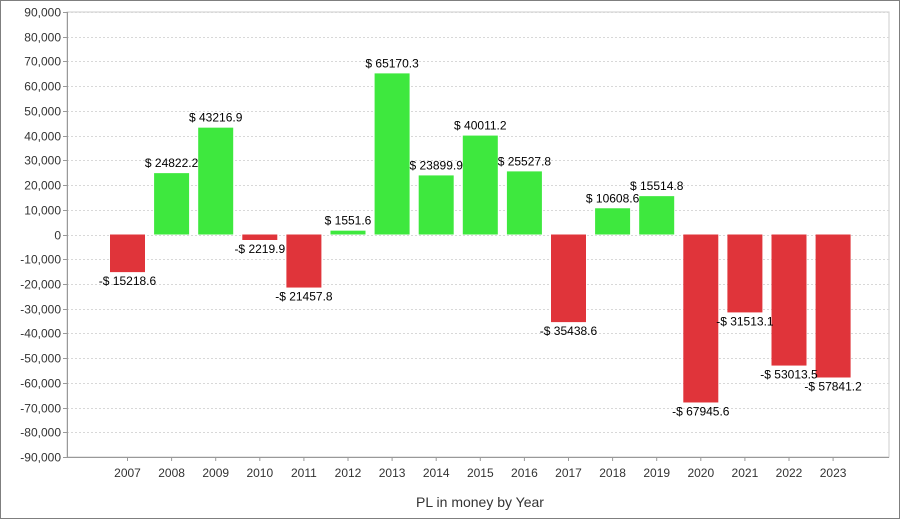  I want to click on bar-2015, so click(480, 185).